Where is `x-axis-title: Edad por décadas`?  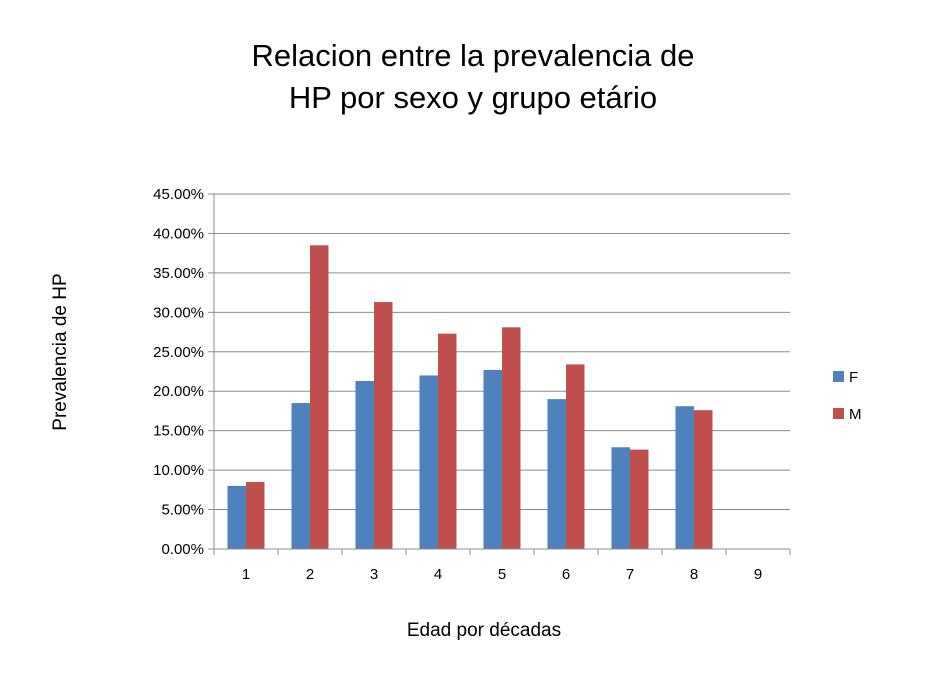
x-axis-title: Edad por décadas is located at coordinates (484, 630).